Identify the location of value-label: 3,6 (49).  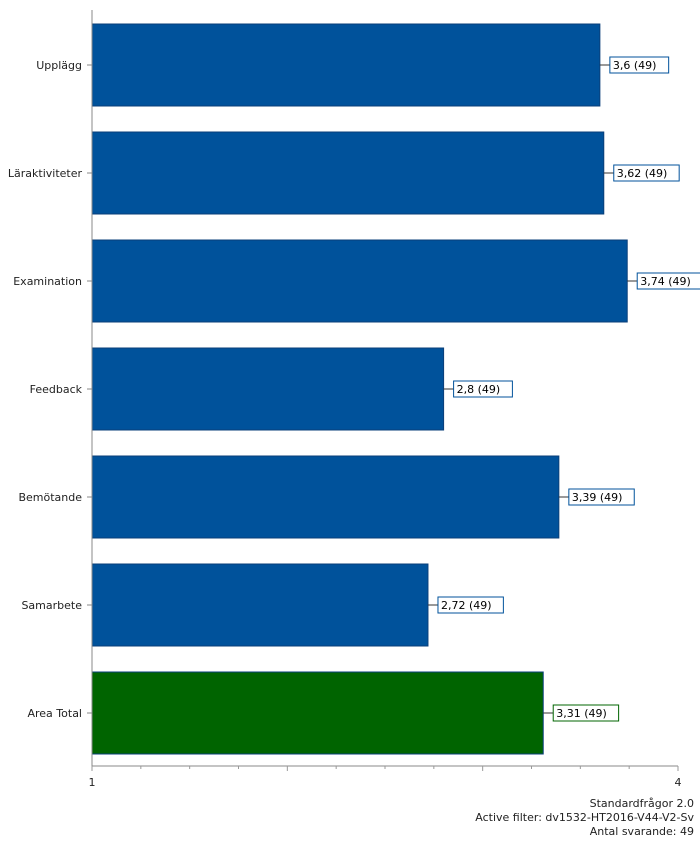
(635, 65).